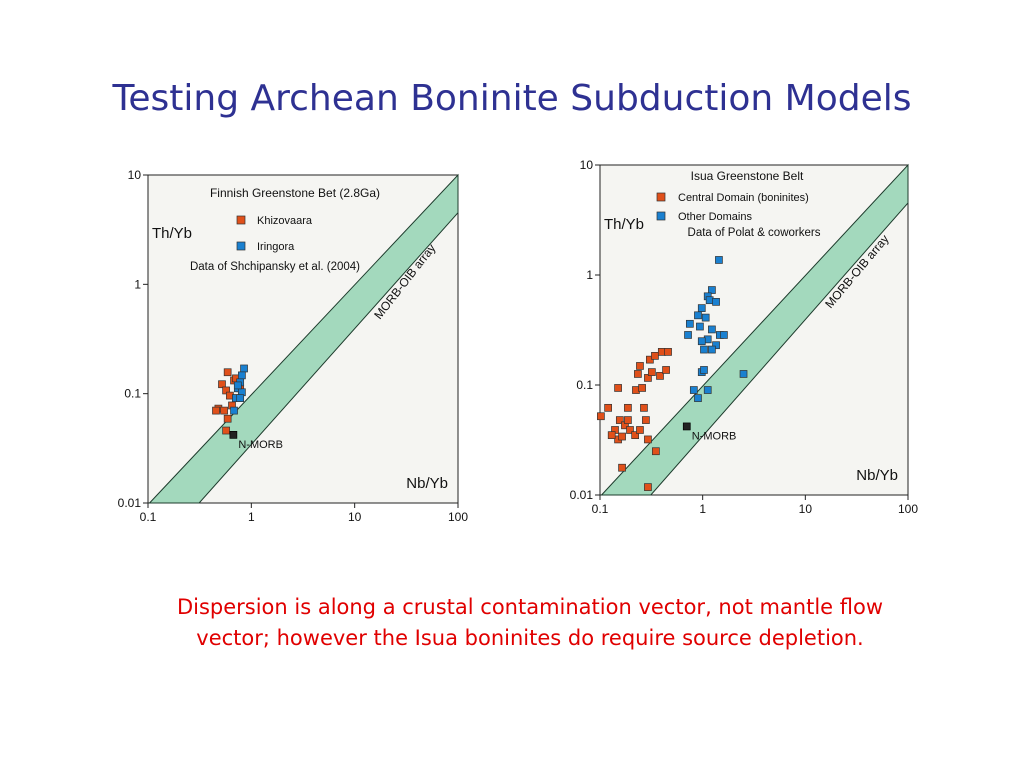 This screenshot has height=768, width=1024. Describe the element at coordinates (754, 329) in the screenshot. I see `morb-oib-band` at that location.